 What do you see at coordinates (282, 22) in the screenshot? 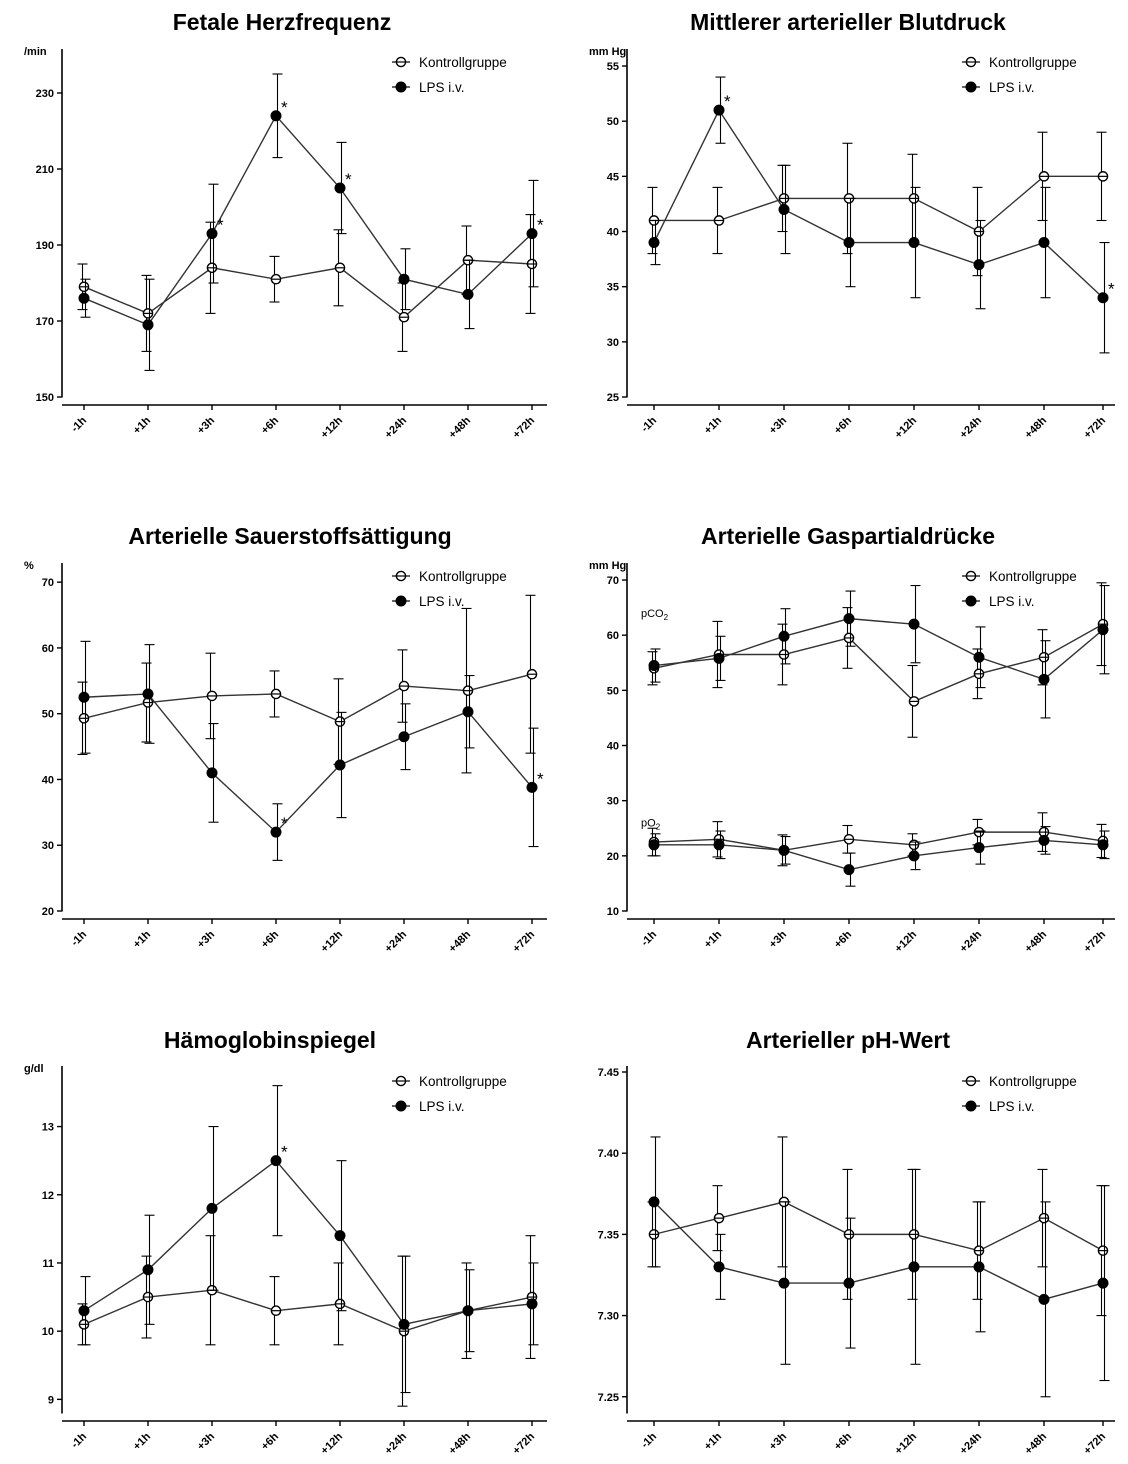
I see `chart-title: Fetale Herzfrequenz` at bounding box center [282, 22].